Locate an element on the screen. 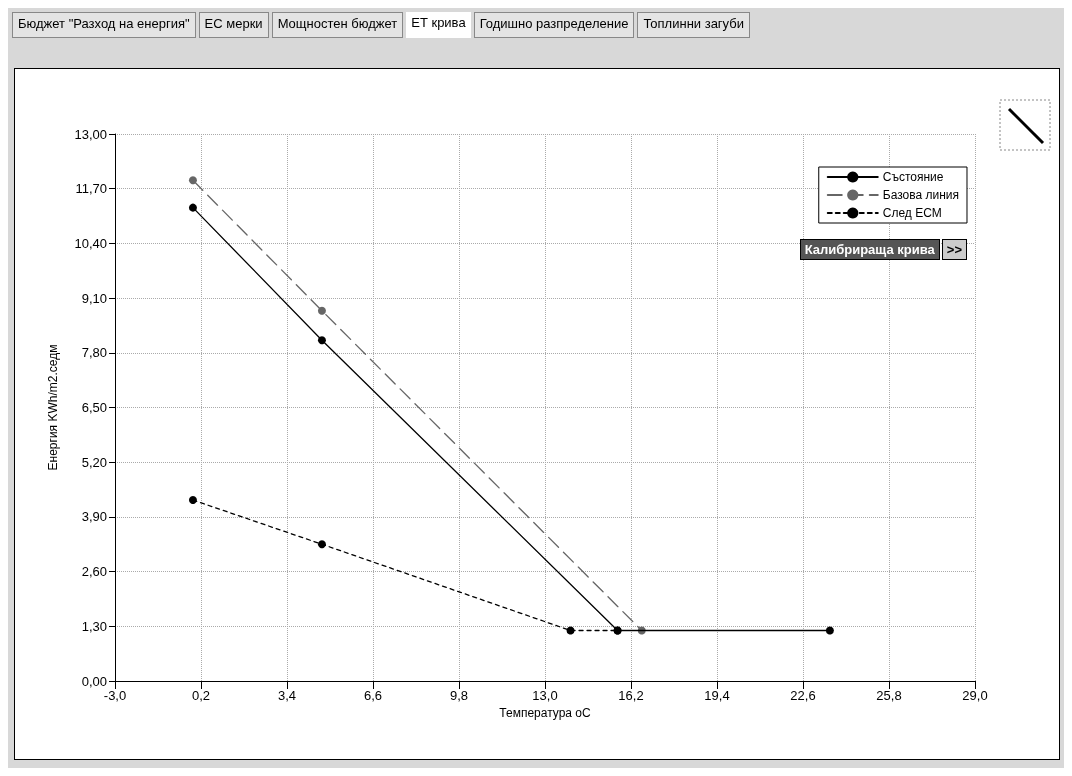 Image resolution: width=1072 pixels, height=776 pixels. text: ЕС мерки is located at coordinates (233, 25).